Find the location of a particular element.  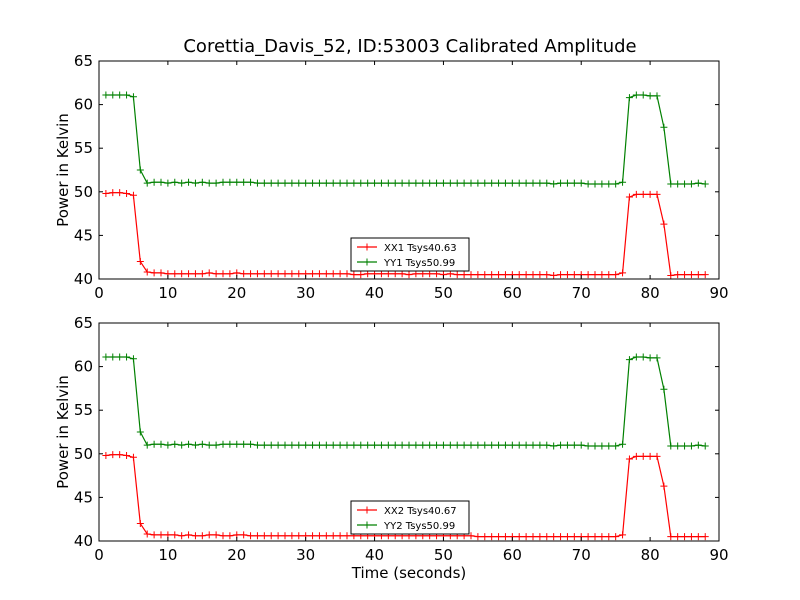

legend-label: YY1 Tsys50.99 is located at coordinates (419, 263).